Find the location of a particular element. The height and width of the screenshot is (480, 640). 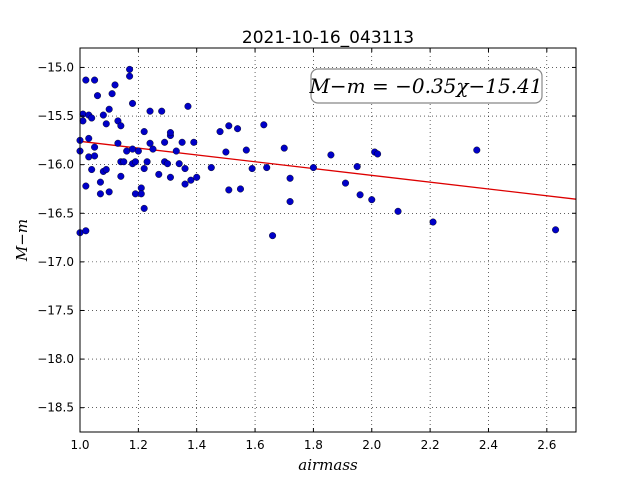

fit-line-group is located at coordinates (328, 170).